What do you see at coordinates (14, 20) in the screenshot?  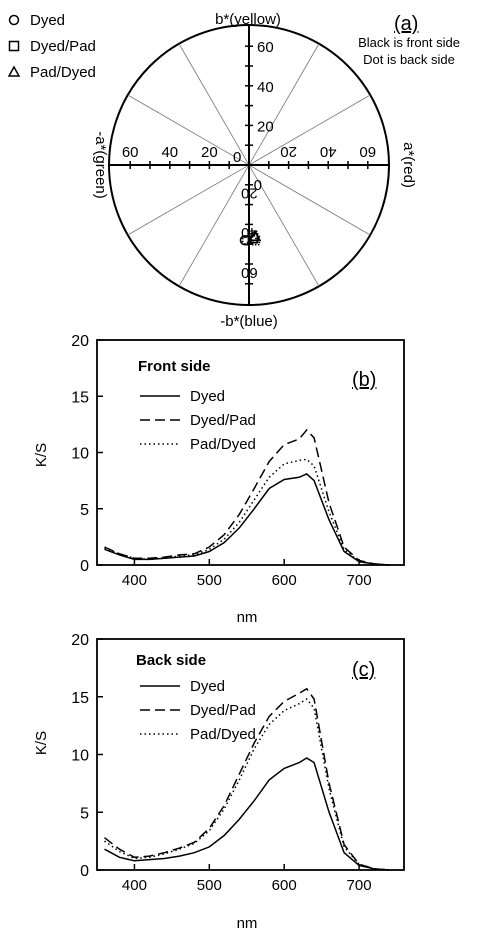 I see `legend-marker-circle` at bounding box center [14, 20].